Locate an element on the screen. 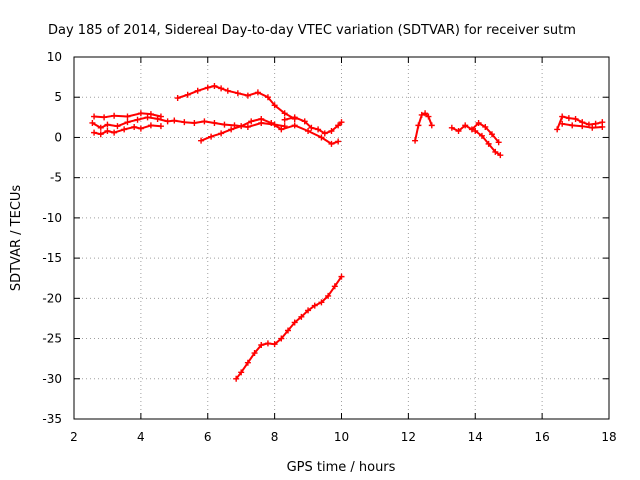 Image resolution: width=640 pixels, height=480 pixels. x-tick-label: 18 is located at coordinates (608, 437).